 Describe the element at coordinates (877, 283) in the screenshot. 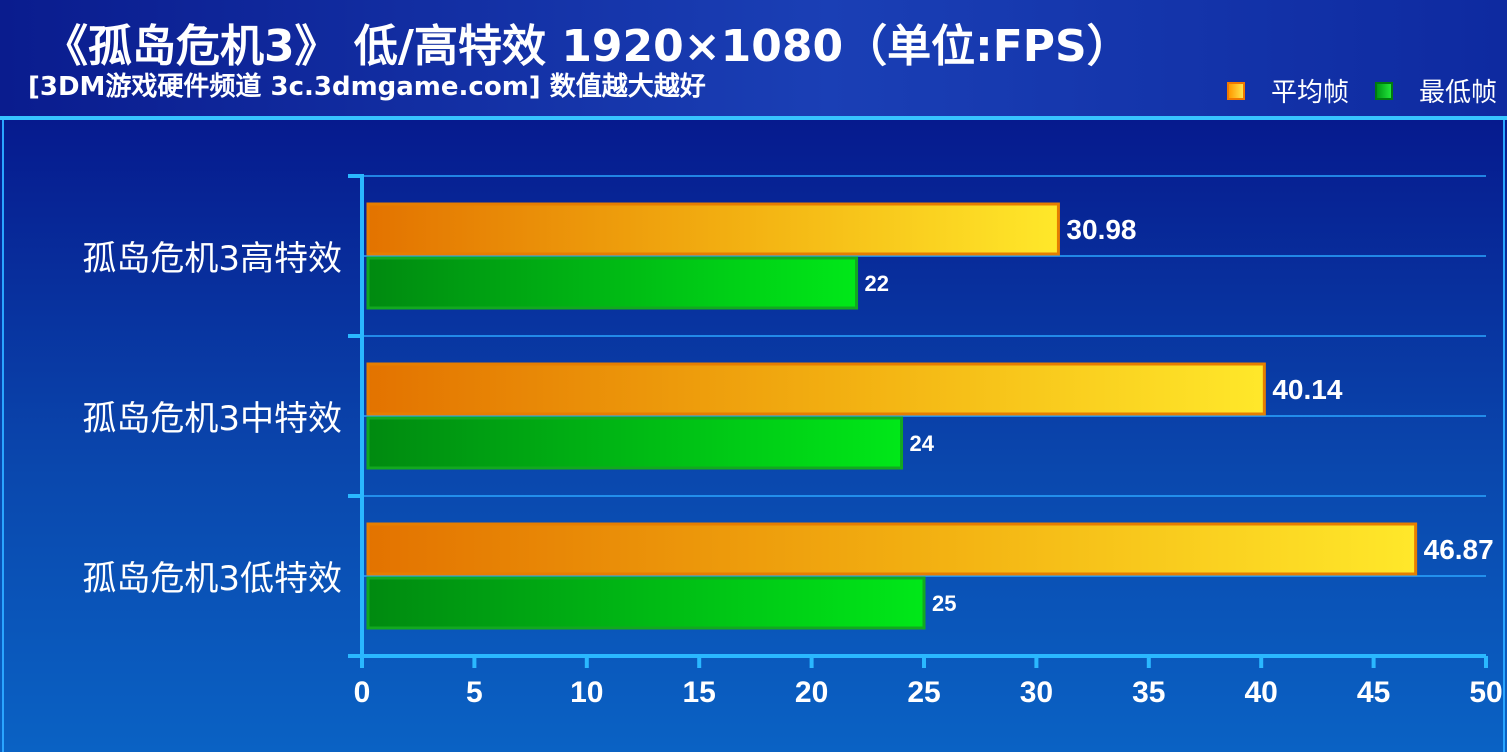

I see `data-label-min-fps: 22` at that location.